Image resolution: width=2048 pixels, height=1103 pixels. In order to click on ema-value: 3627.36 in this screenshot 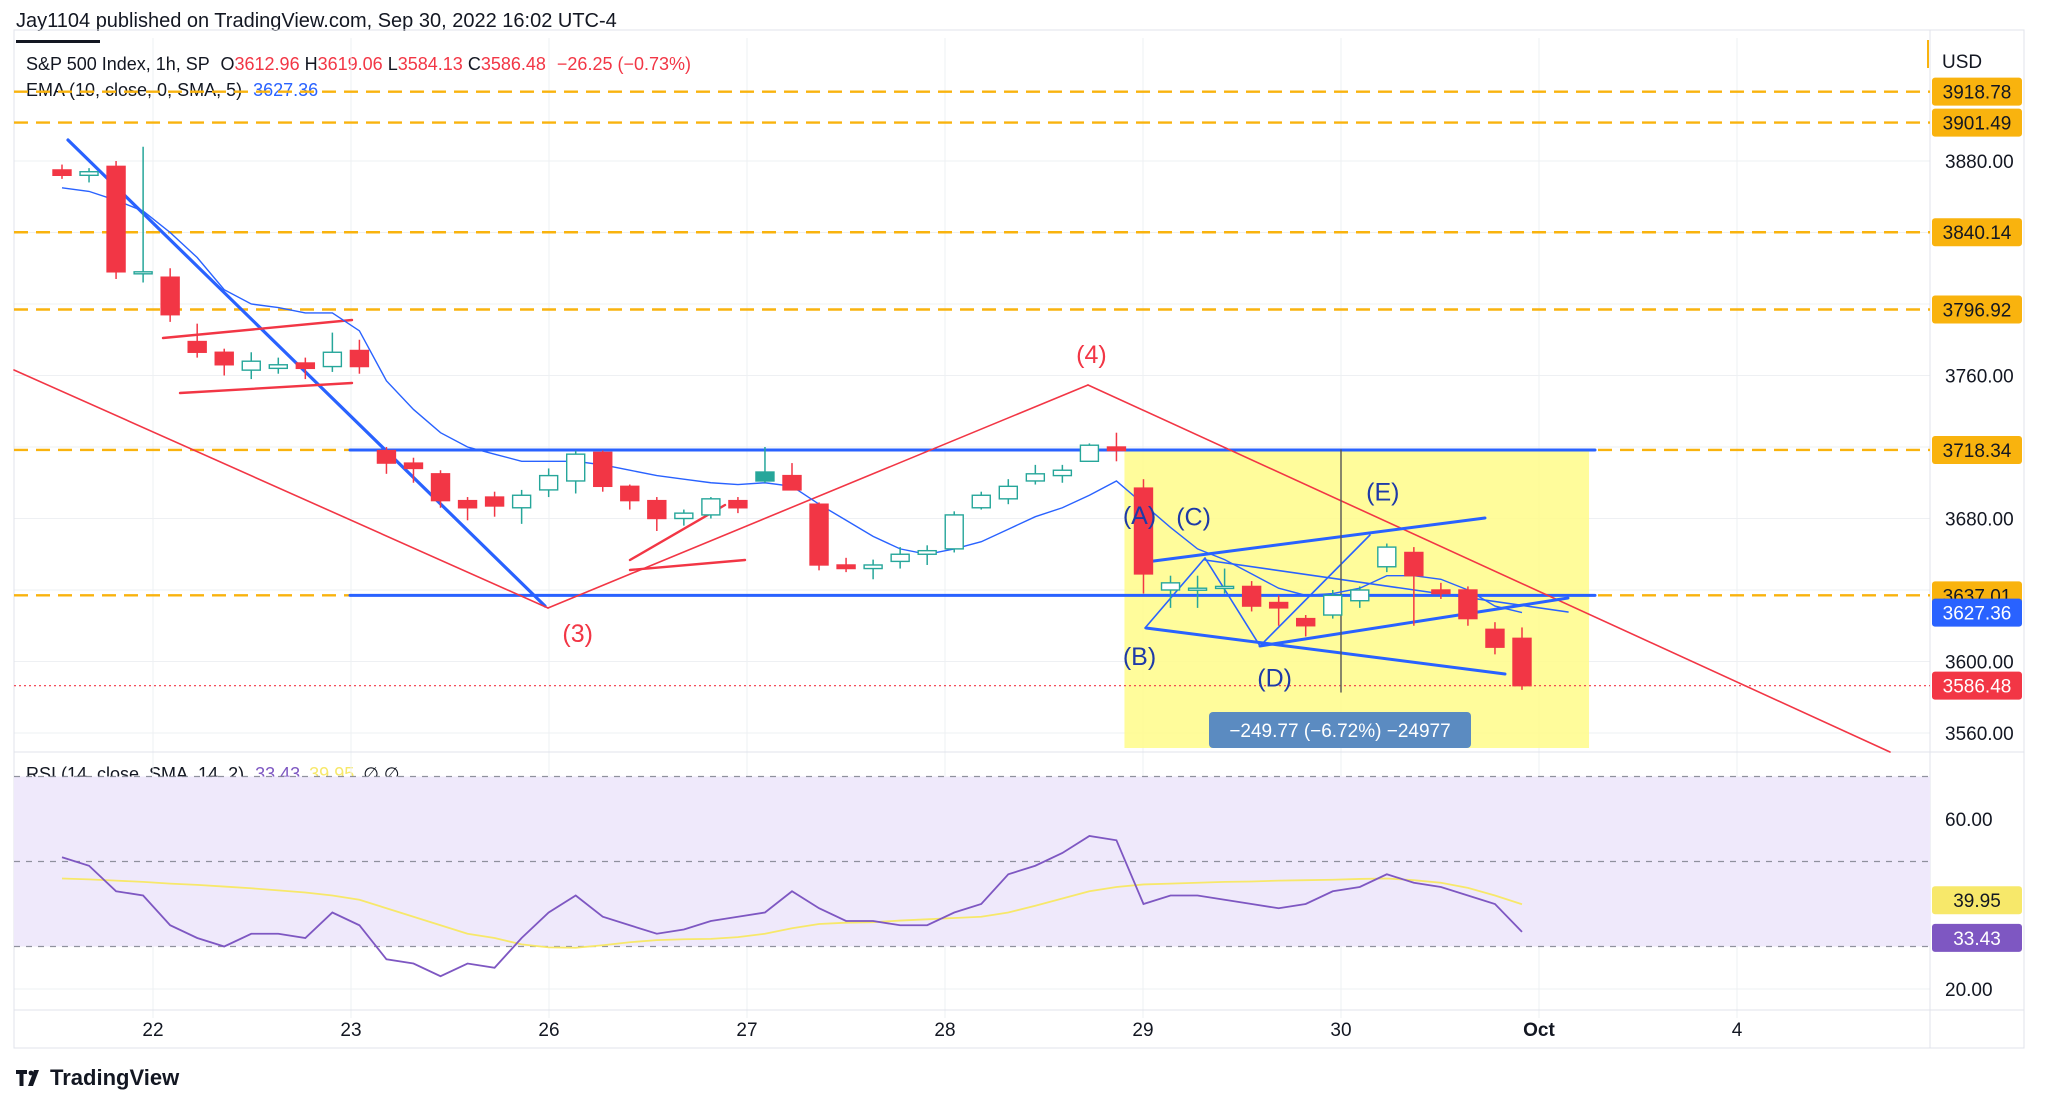, I will do `click(286, 90)`.